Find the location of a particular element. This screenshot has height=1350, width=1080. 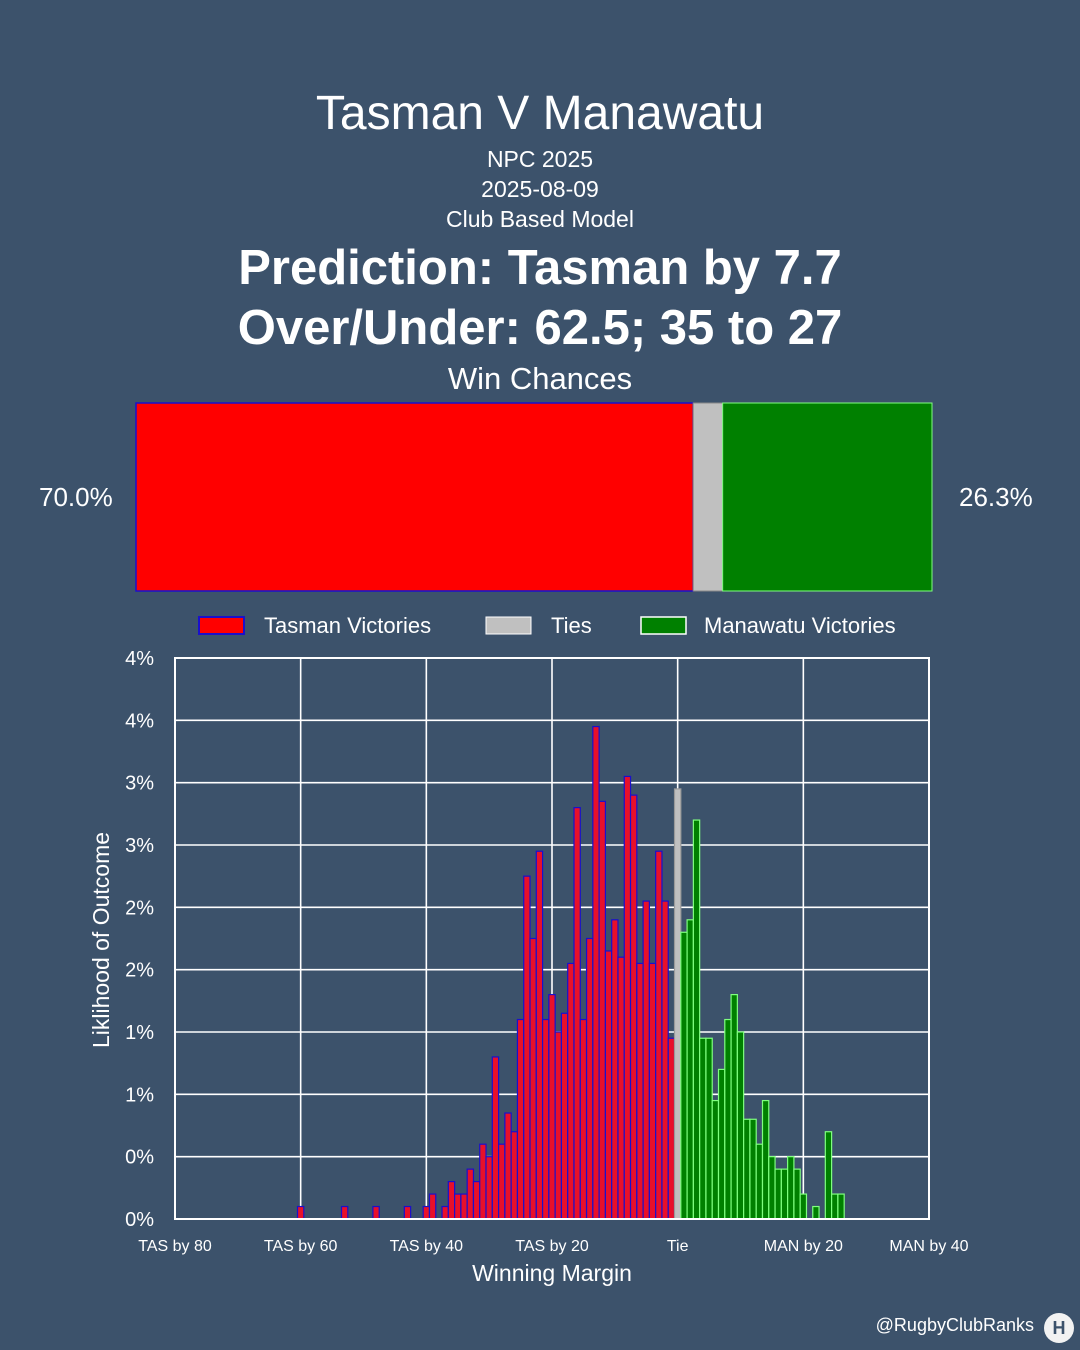

legend-label-manawatu: Manawatu Victories is located at coordinates (800, 625).